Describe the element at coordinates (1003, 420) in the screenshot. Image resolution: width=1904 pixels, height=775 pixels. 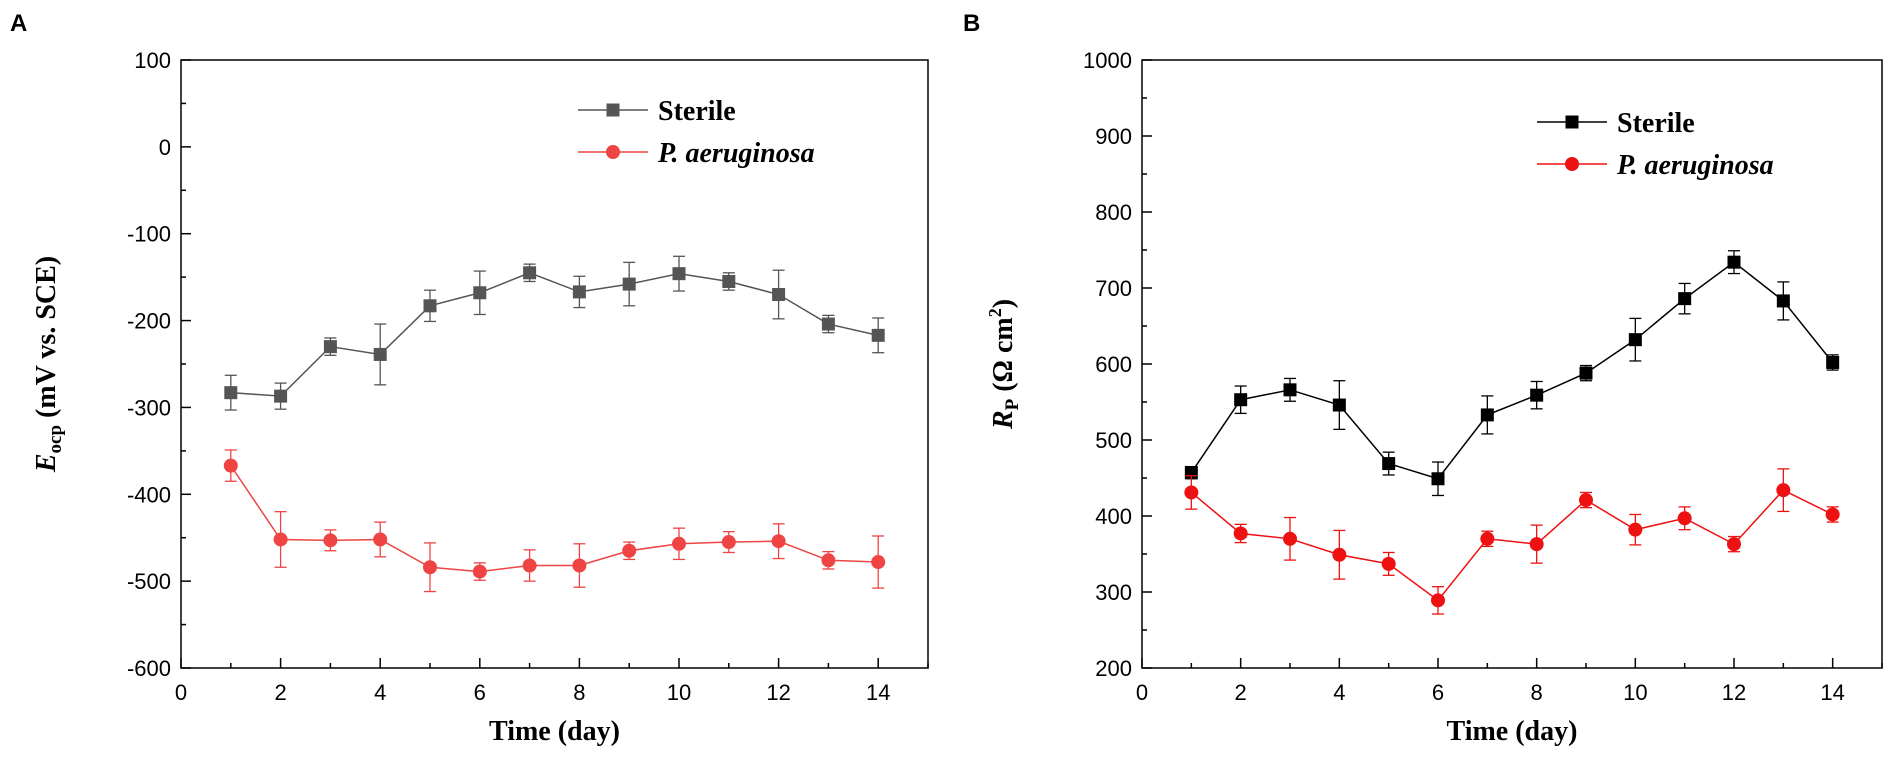
I see `y-axis-title-symbol: R` at that location.